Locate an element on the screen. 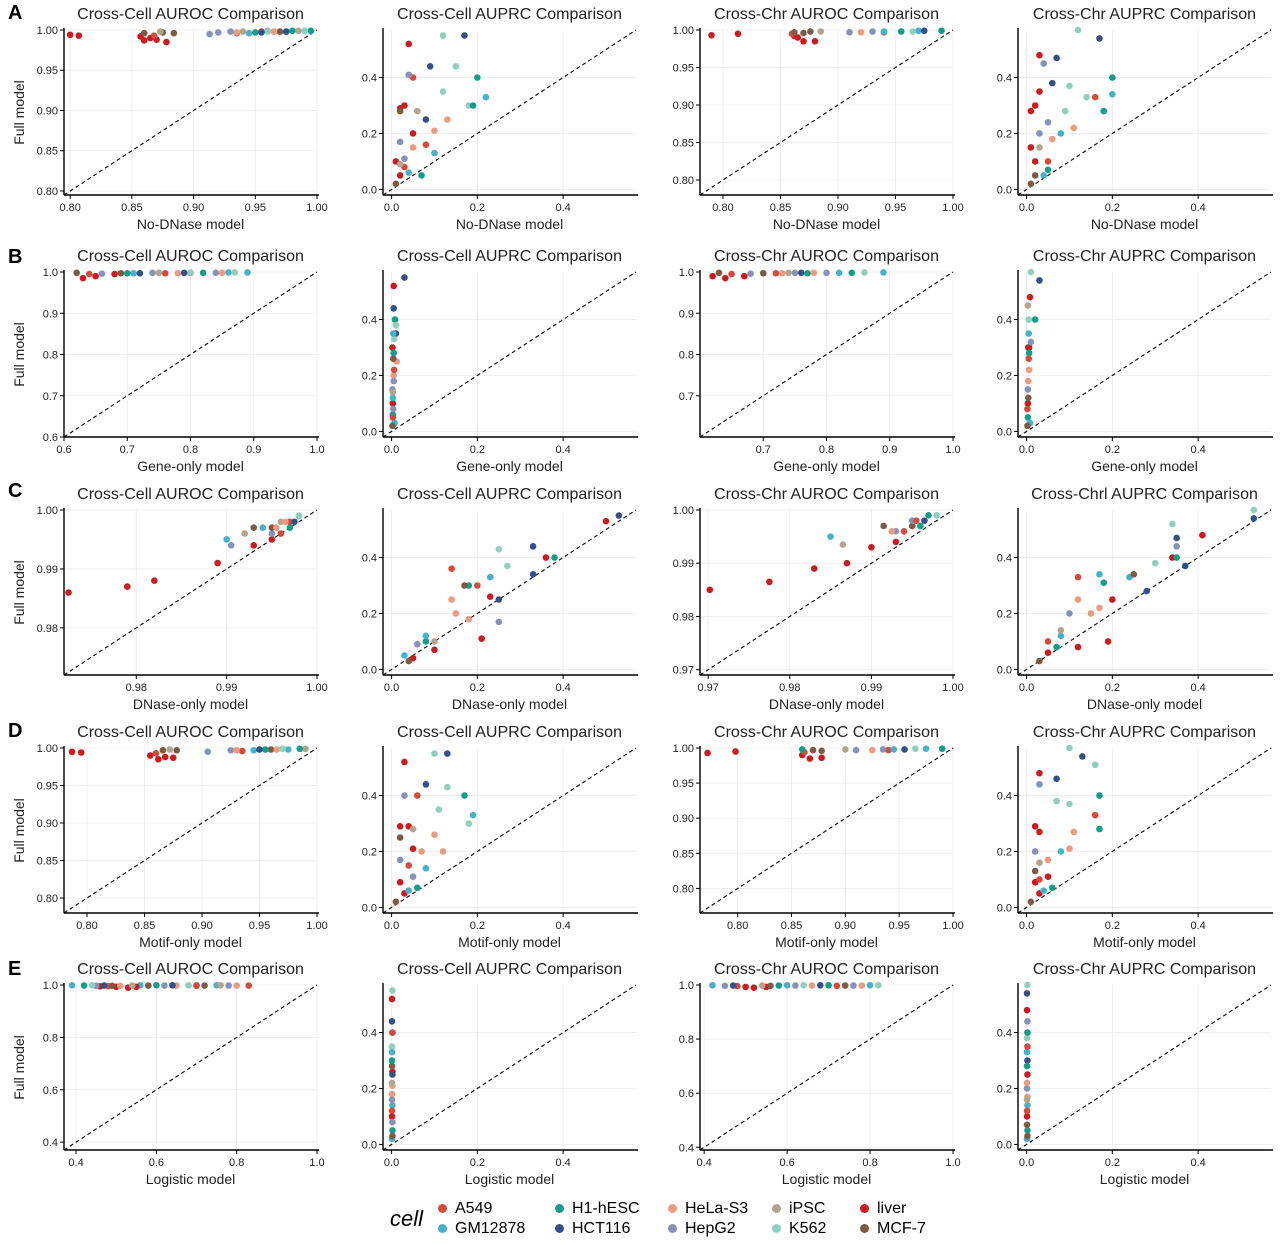 This screenshot has width=1280, height=1245. panel-4-title: Cross-Chr AUPRC Comparison is located at coordinates (1144, 14).